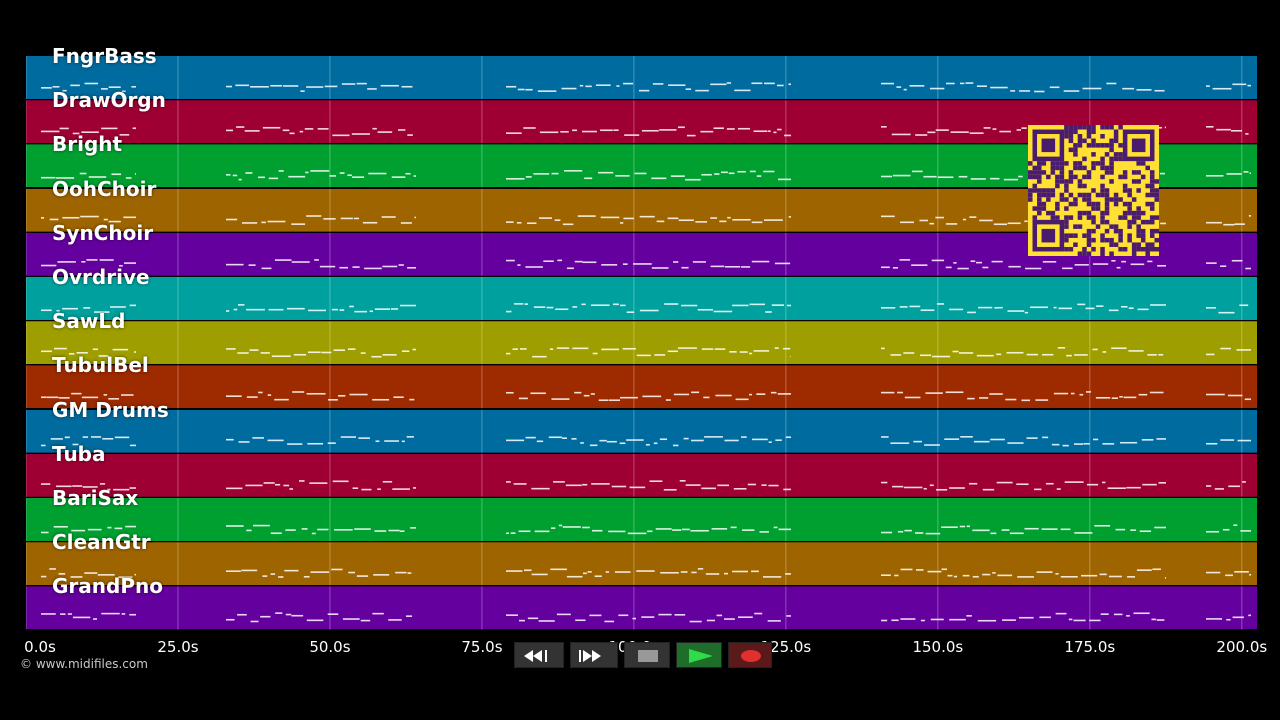 This screenshot has width=1280, height=720. I want to click on track-label: FngrBass, so click(104, 56).